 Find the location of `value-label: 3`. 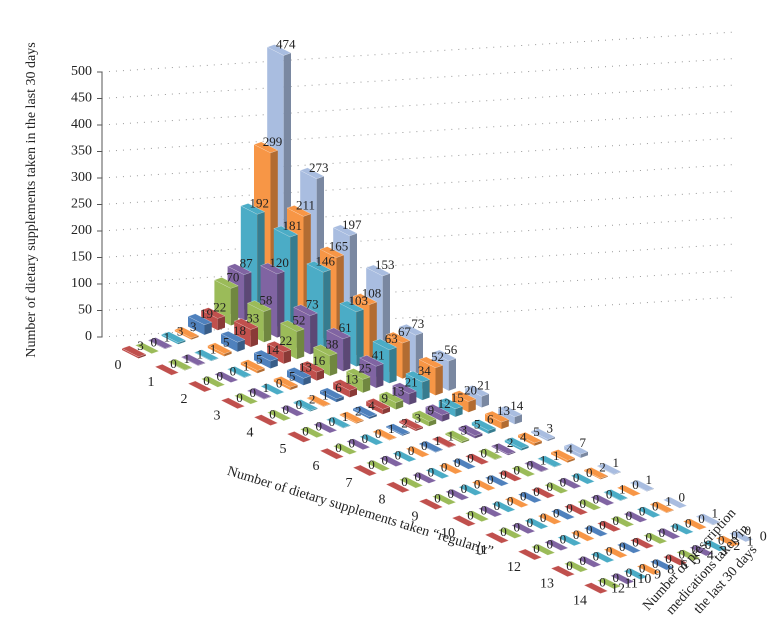

value-label: 3 is located at coordinates (193, 326).